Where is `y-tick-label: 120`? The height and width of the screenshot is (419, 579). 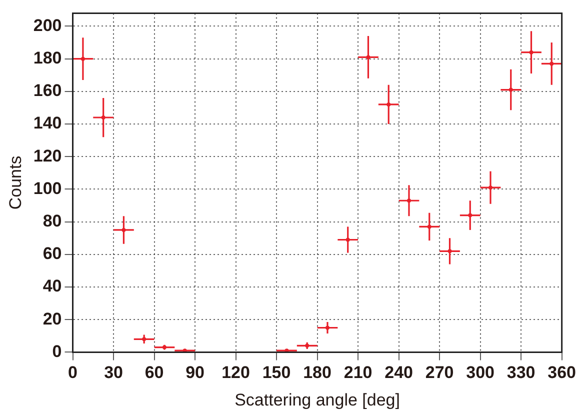 y-tick-label: 120 is located at coordinates (47, 156).